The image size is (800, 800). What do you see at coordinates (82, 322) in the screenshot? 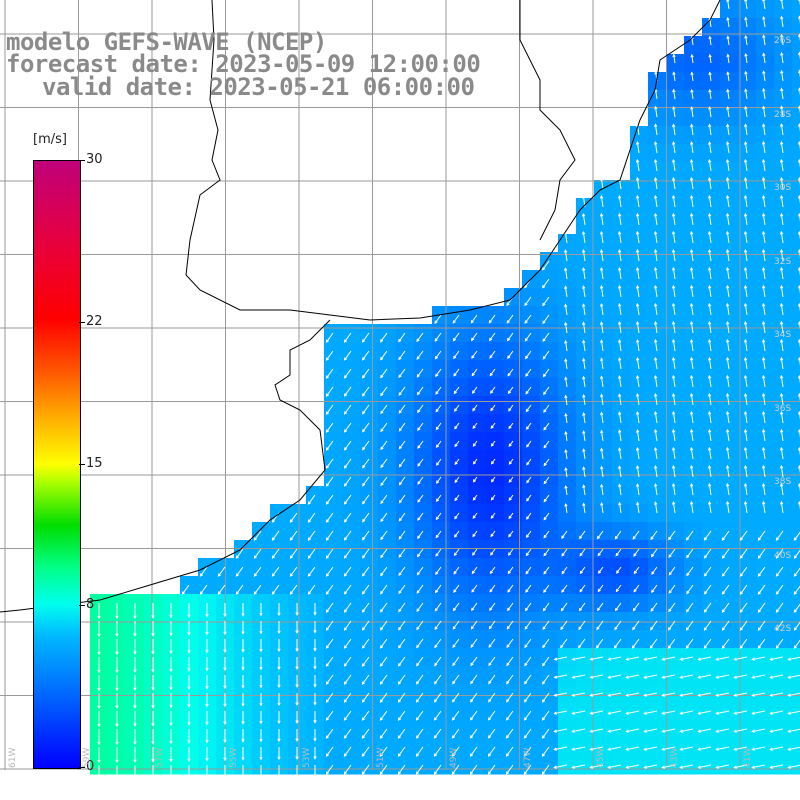
I see `colorbar-tick-mark` at bounding box center [82, 322].